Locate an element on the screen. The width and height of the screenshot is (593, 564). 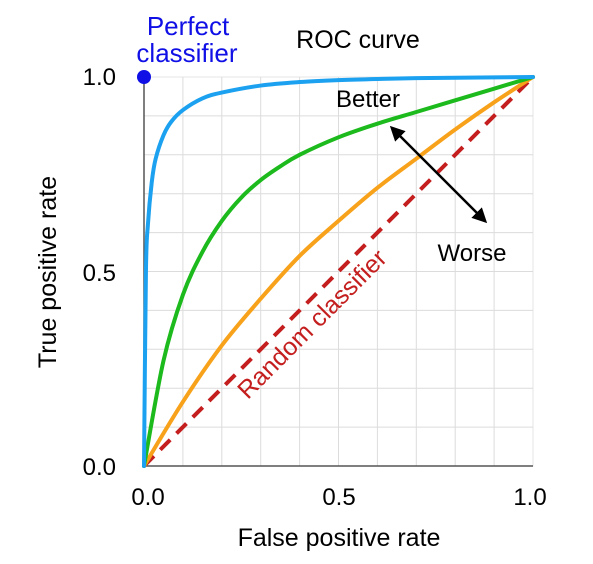
y-axis-title: True positive rate is located at coordinates (48, 272).